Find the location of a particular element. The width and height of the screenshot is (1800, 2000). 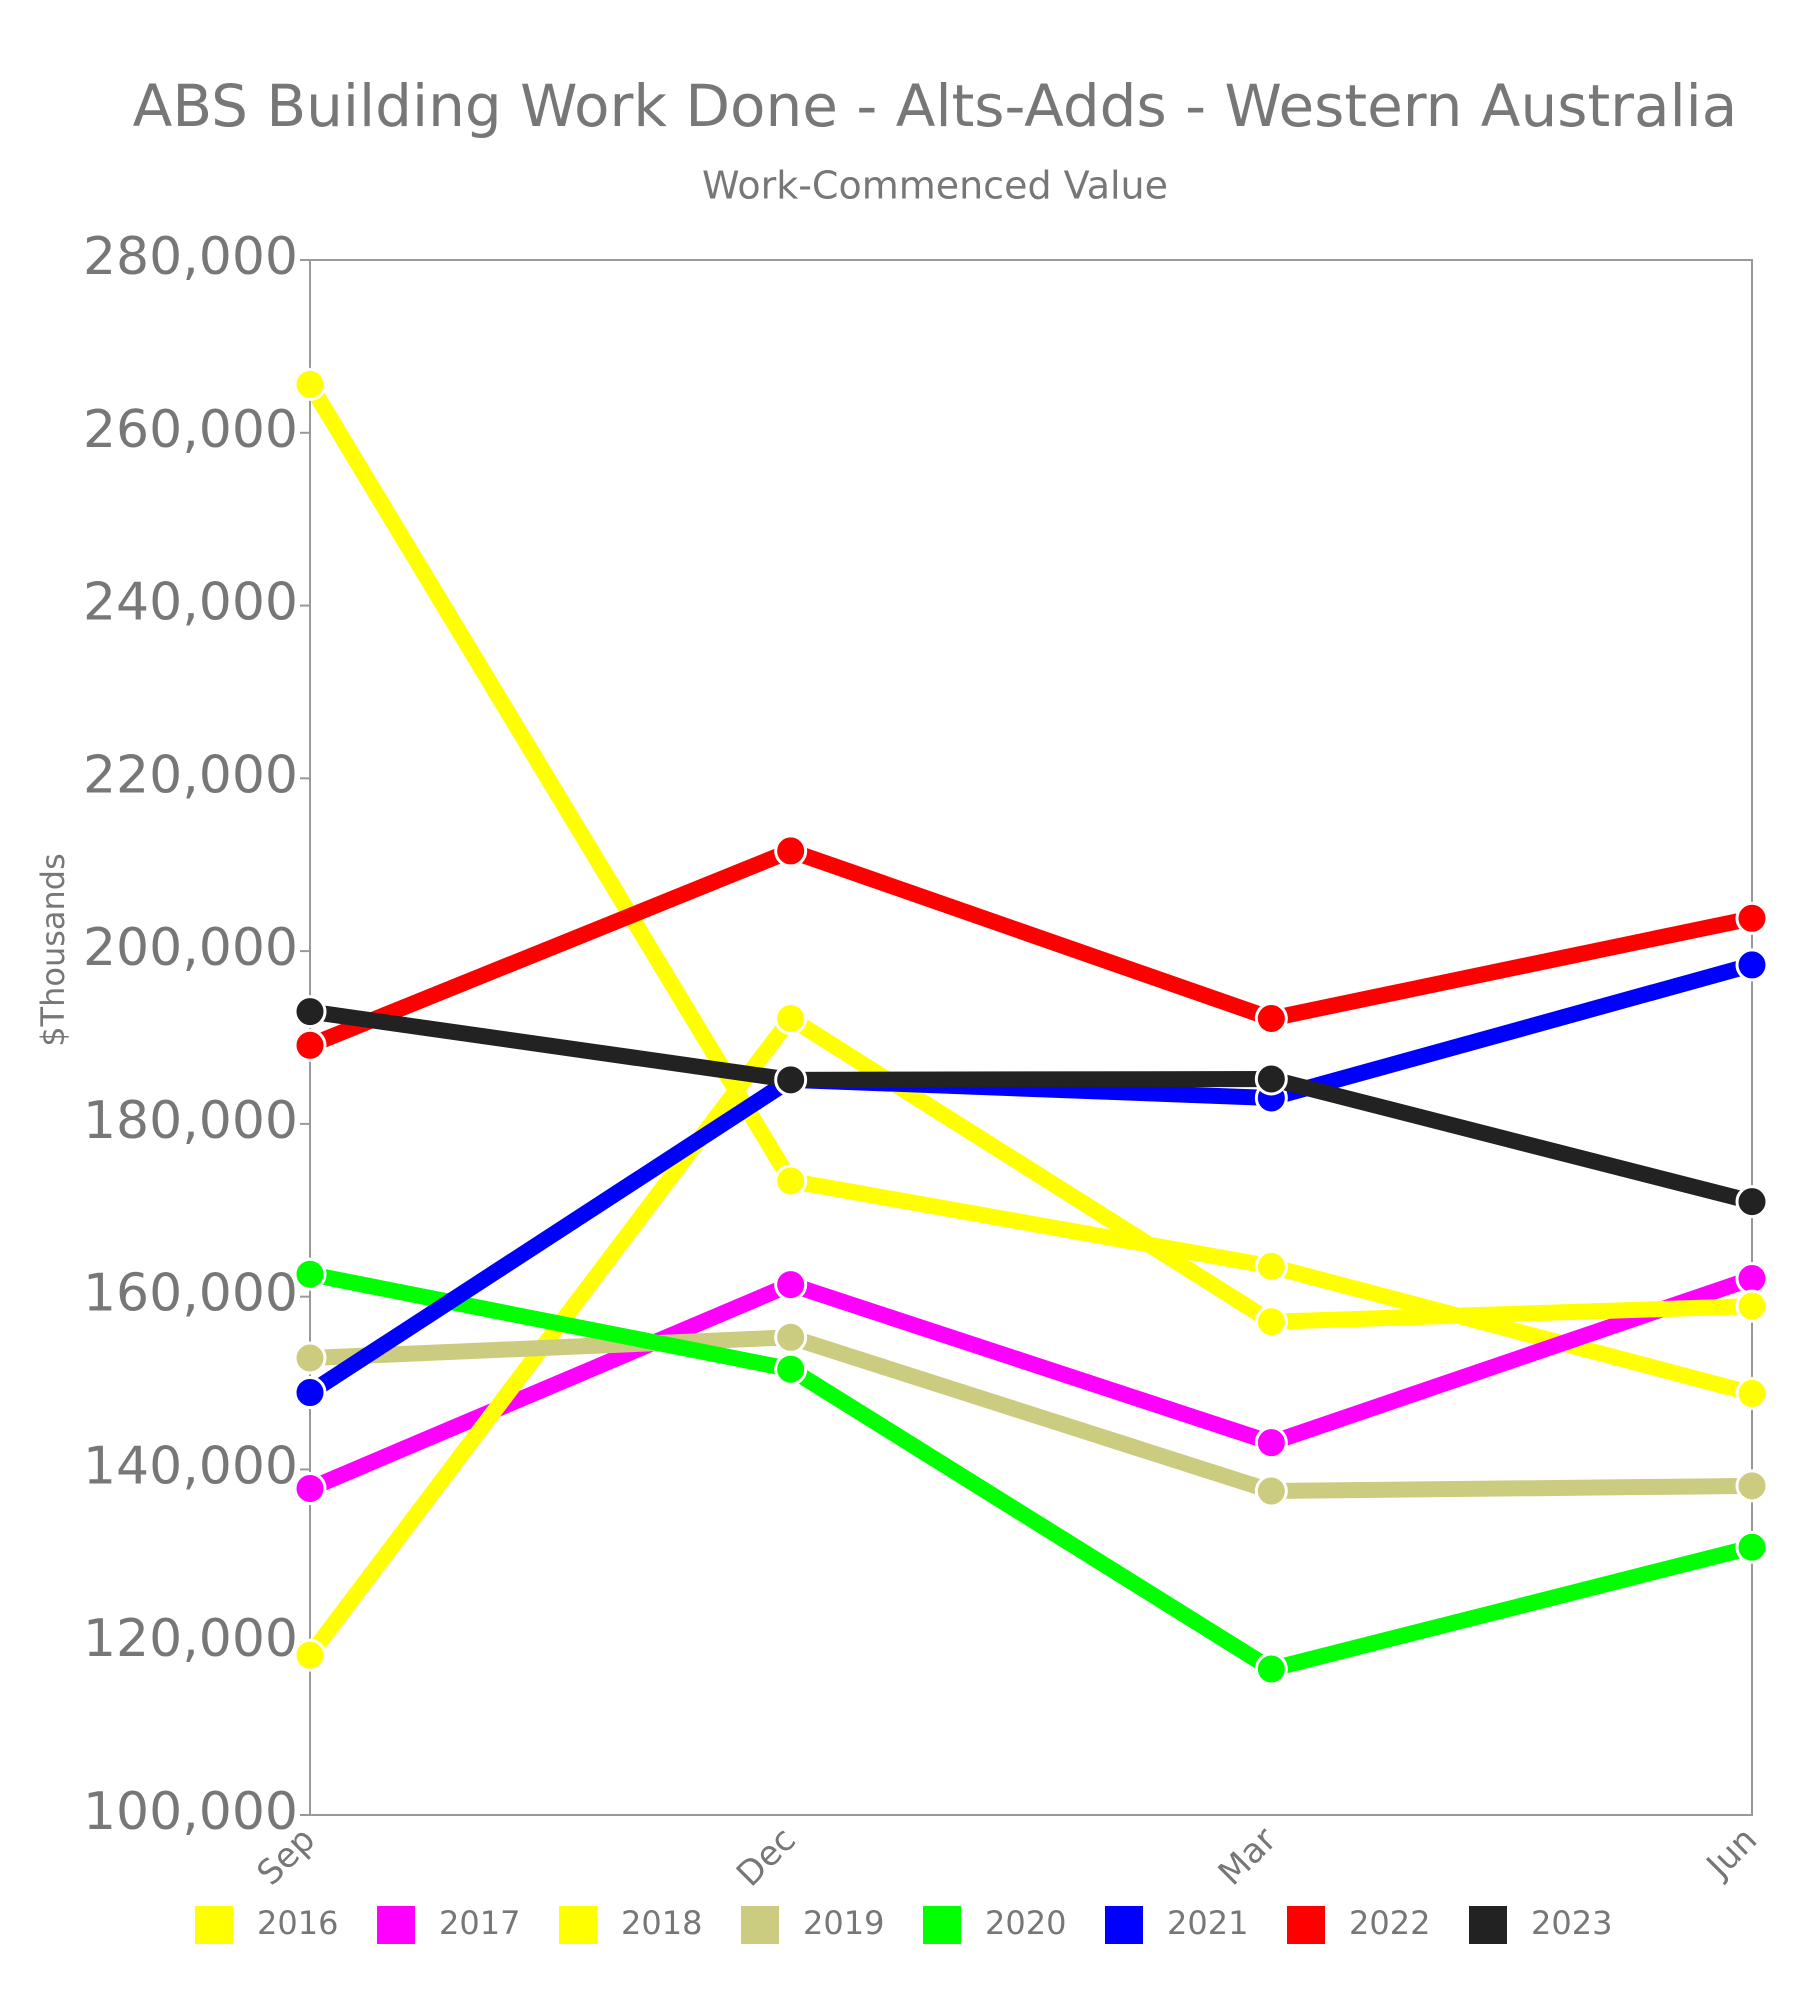

x-tick-label: Jun is located at coordinates (1731, 1853).